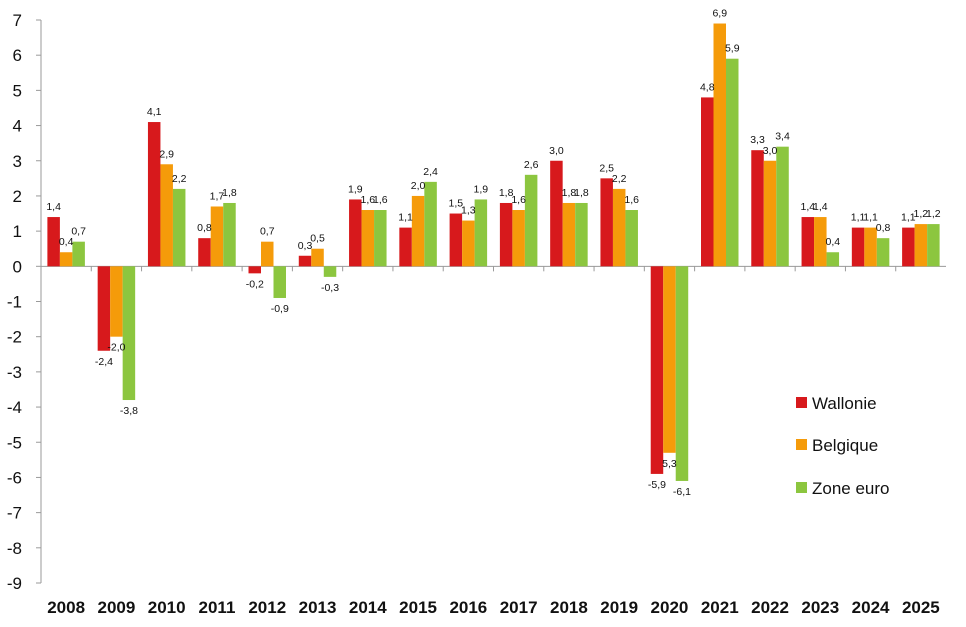 This screenshot has width=966, height=627. Describe the element at coordinates (14, 442) in the screenshot. I see `y-tick-label: -5` at that location.